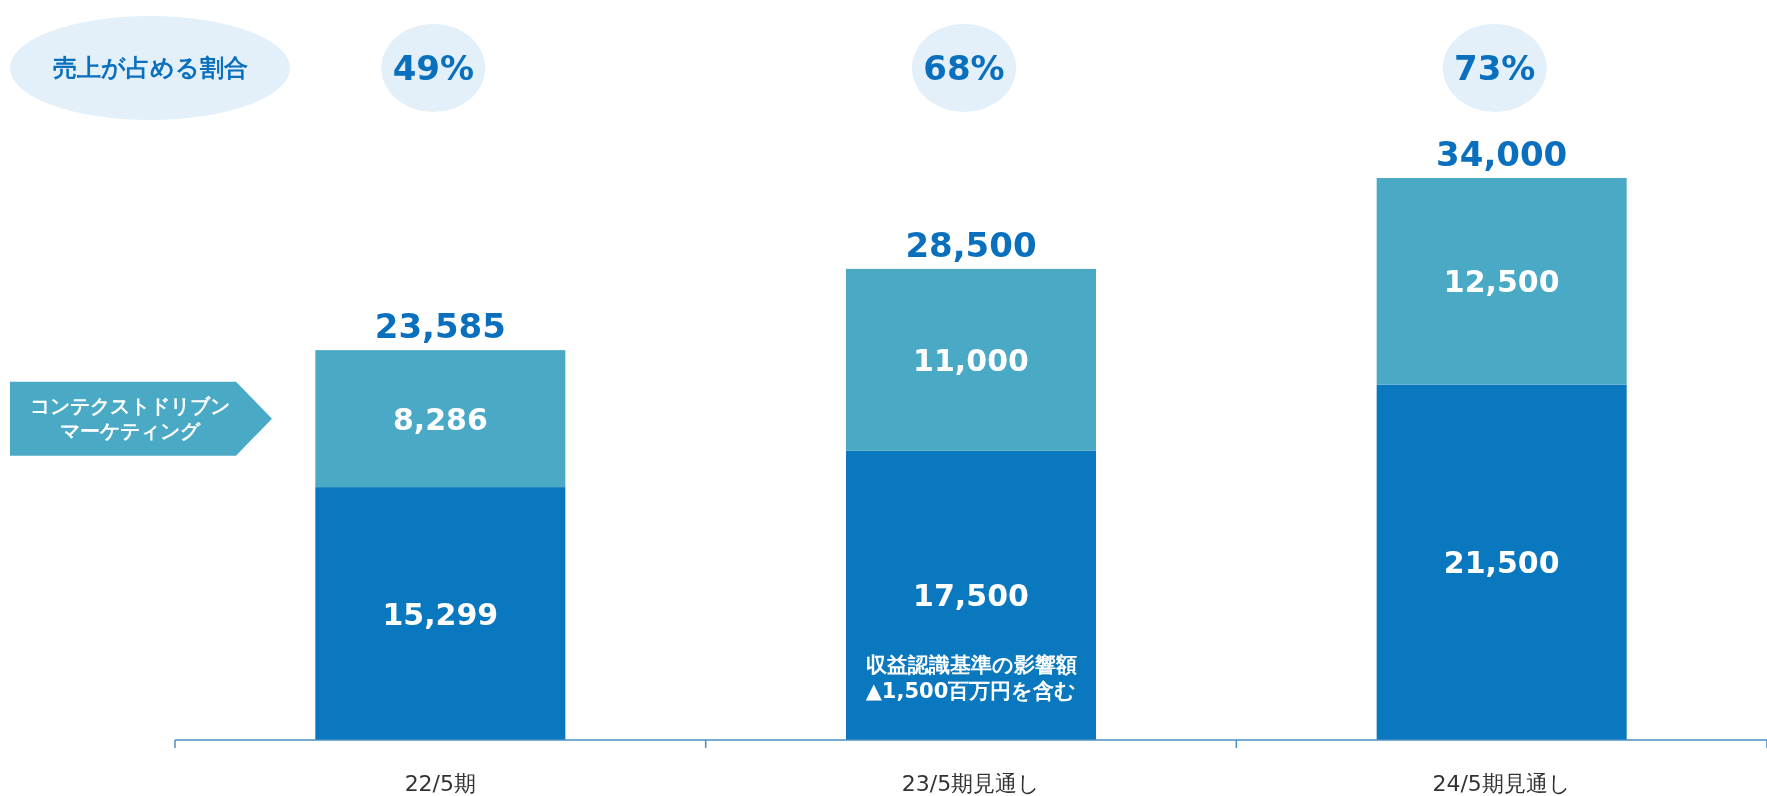 The width and height of the screenshot is (1767, 796). Describe the element at coordinates (1501, 783) in the screenshot. I see `x-tick-label: 24/5期見通し` at that location.